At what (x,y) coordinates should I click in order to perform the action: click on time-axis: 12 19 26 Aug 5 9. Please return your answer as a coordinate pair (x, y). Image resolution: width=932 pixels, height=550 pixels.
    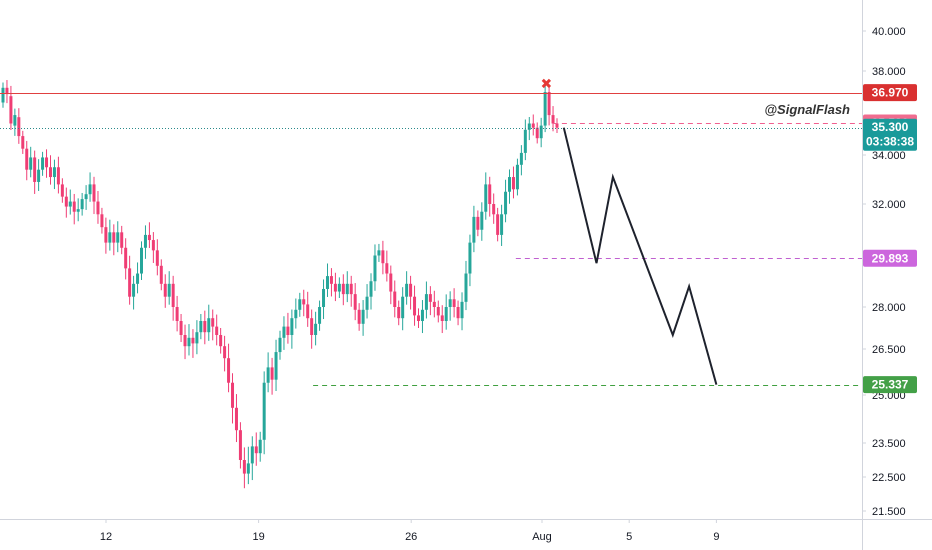
    Looking at the image, I should click on (410, 531).